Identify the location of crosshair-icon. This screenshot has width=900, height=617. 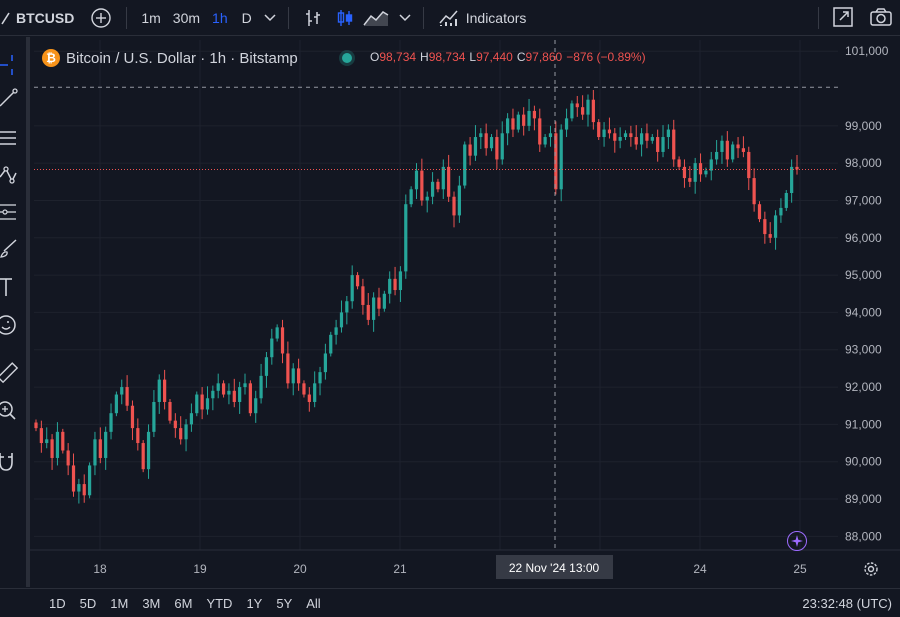
(12, 65).